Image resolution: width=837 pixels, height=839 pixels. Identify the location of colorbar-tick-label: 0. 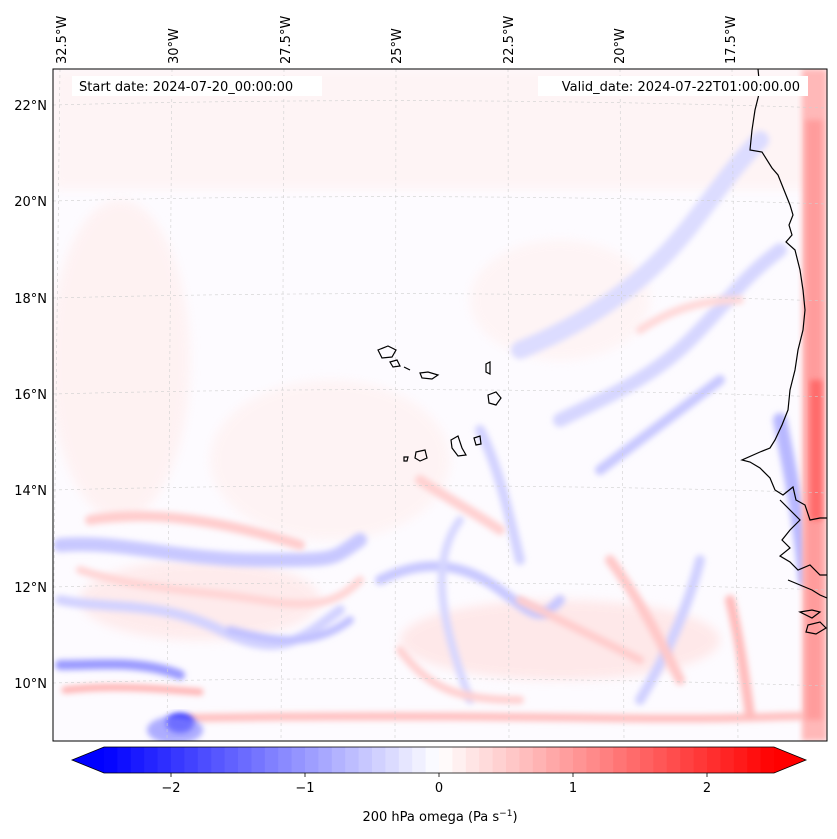
(439, 788).